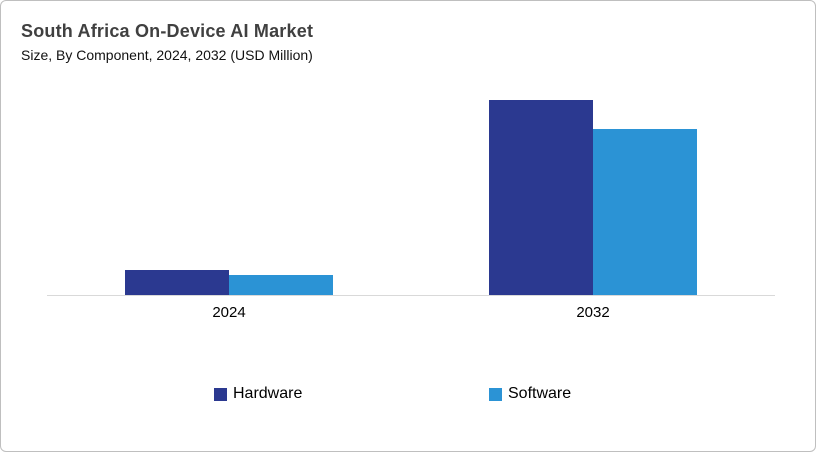  What do you see at coordinates (268, 393) in the screenshot?
I see `legend-label-hardware: Hardware` at bounding box center [268, 393].